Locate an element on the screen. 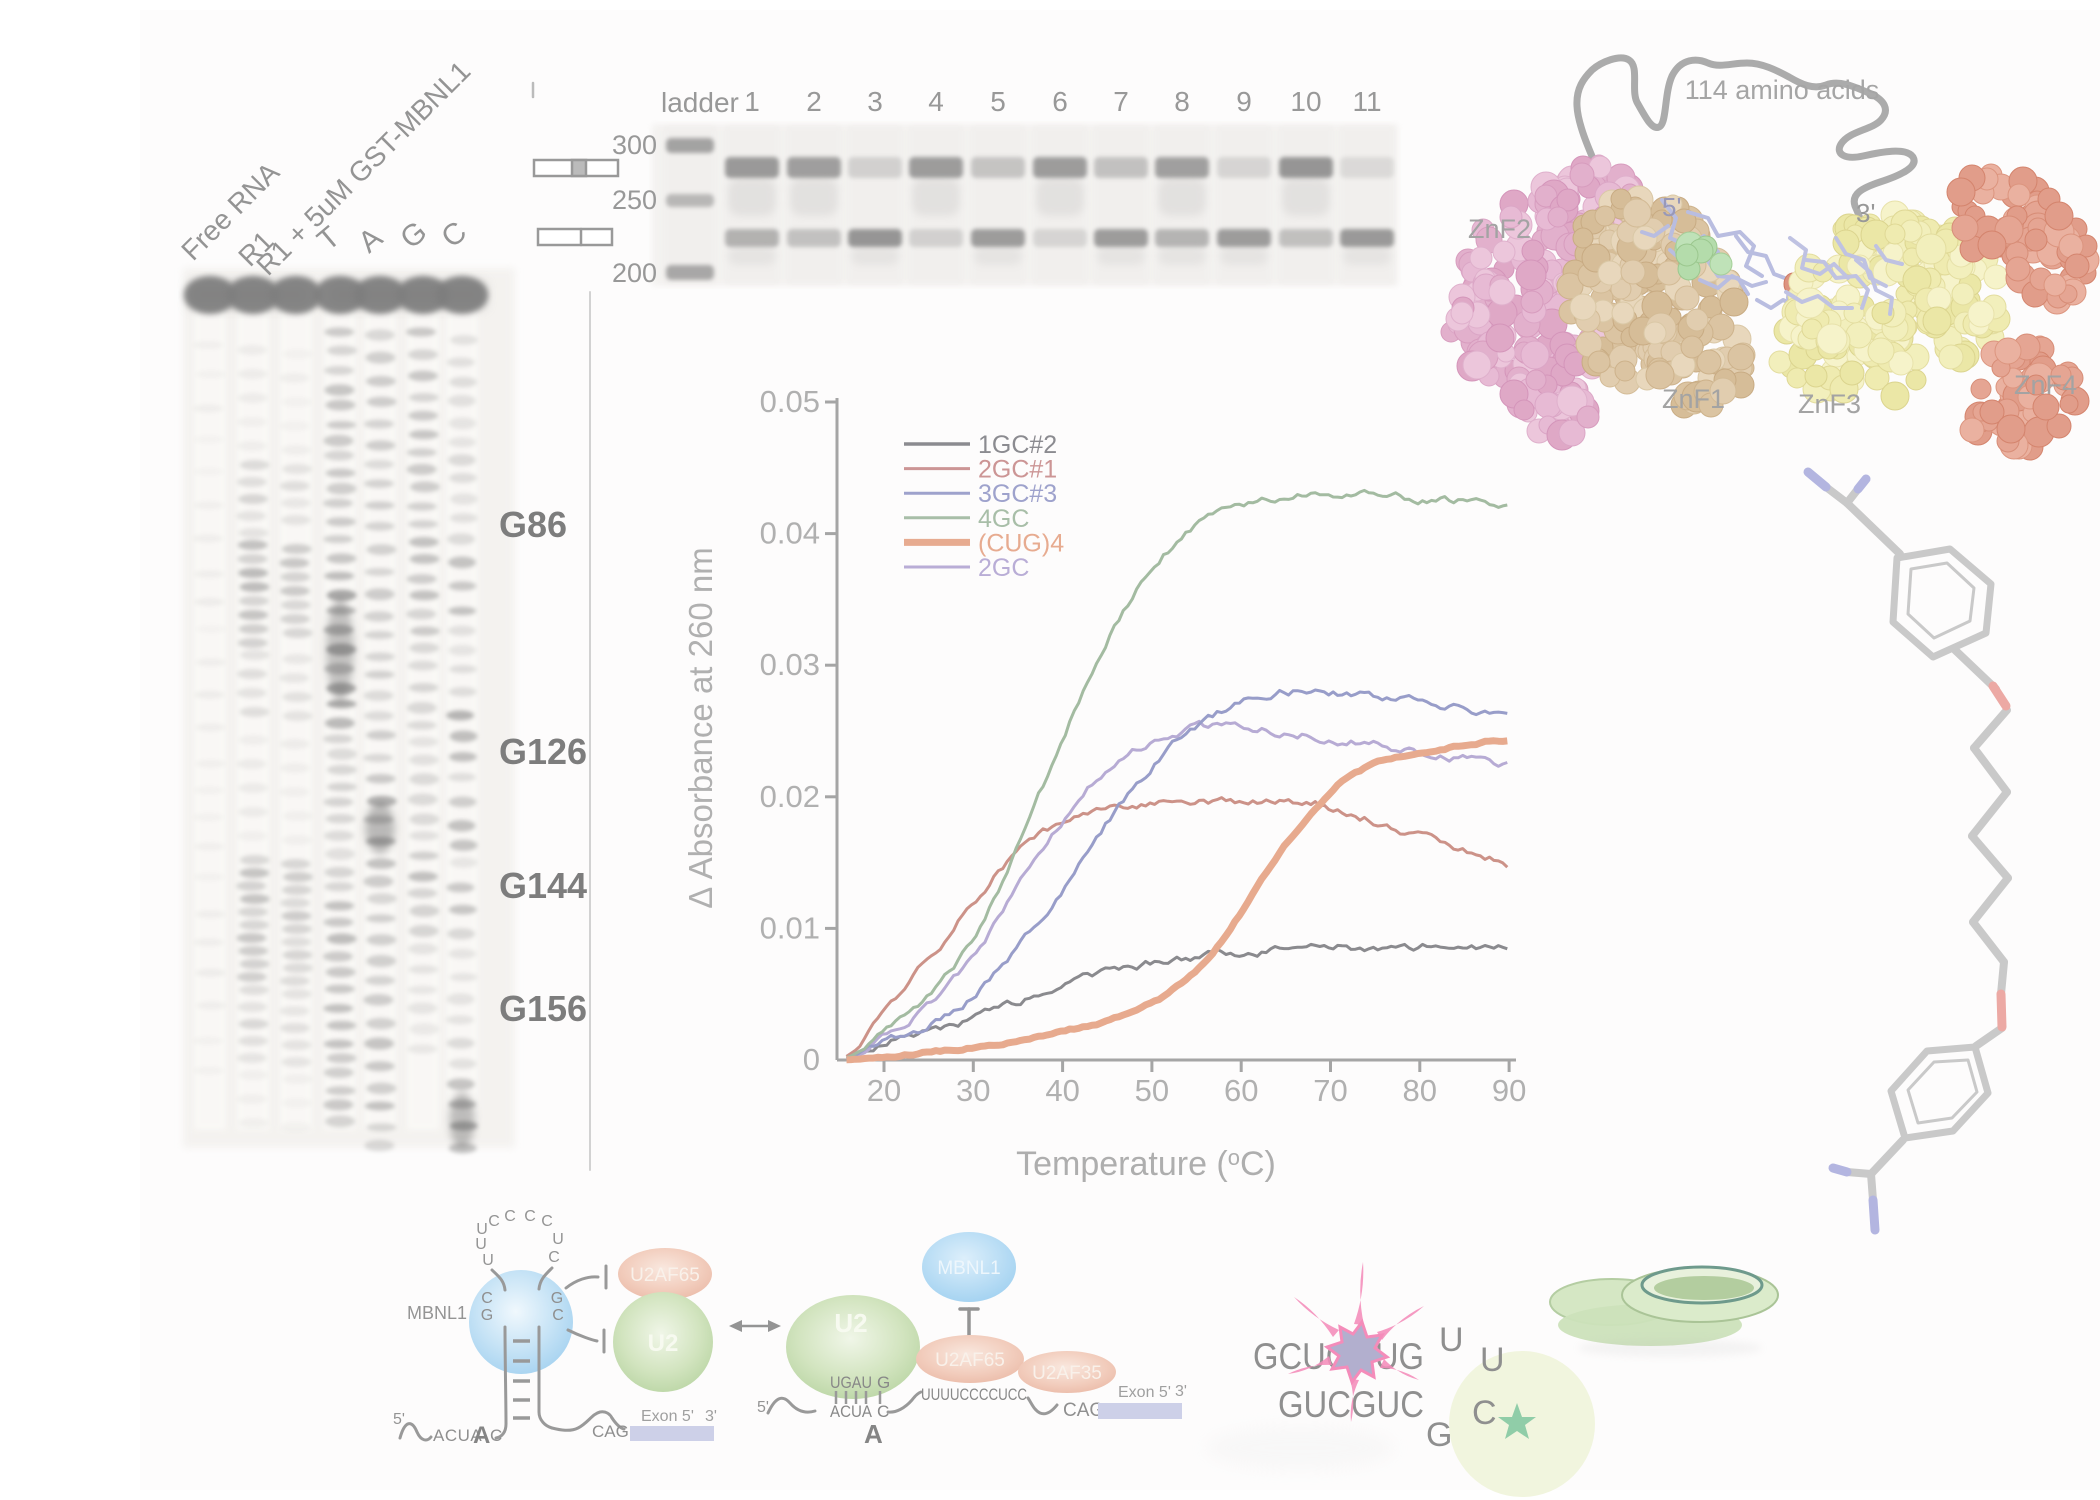 This screenshot has width=2100, height=1500. svg-text: 3GC#3 is located at coordinates (1017, 494).